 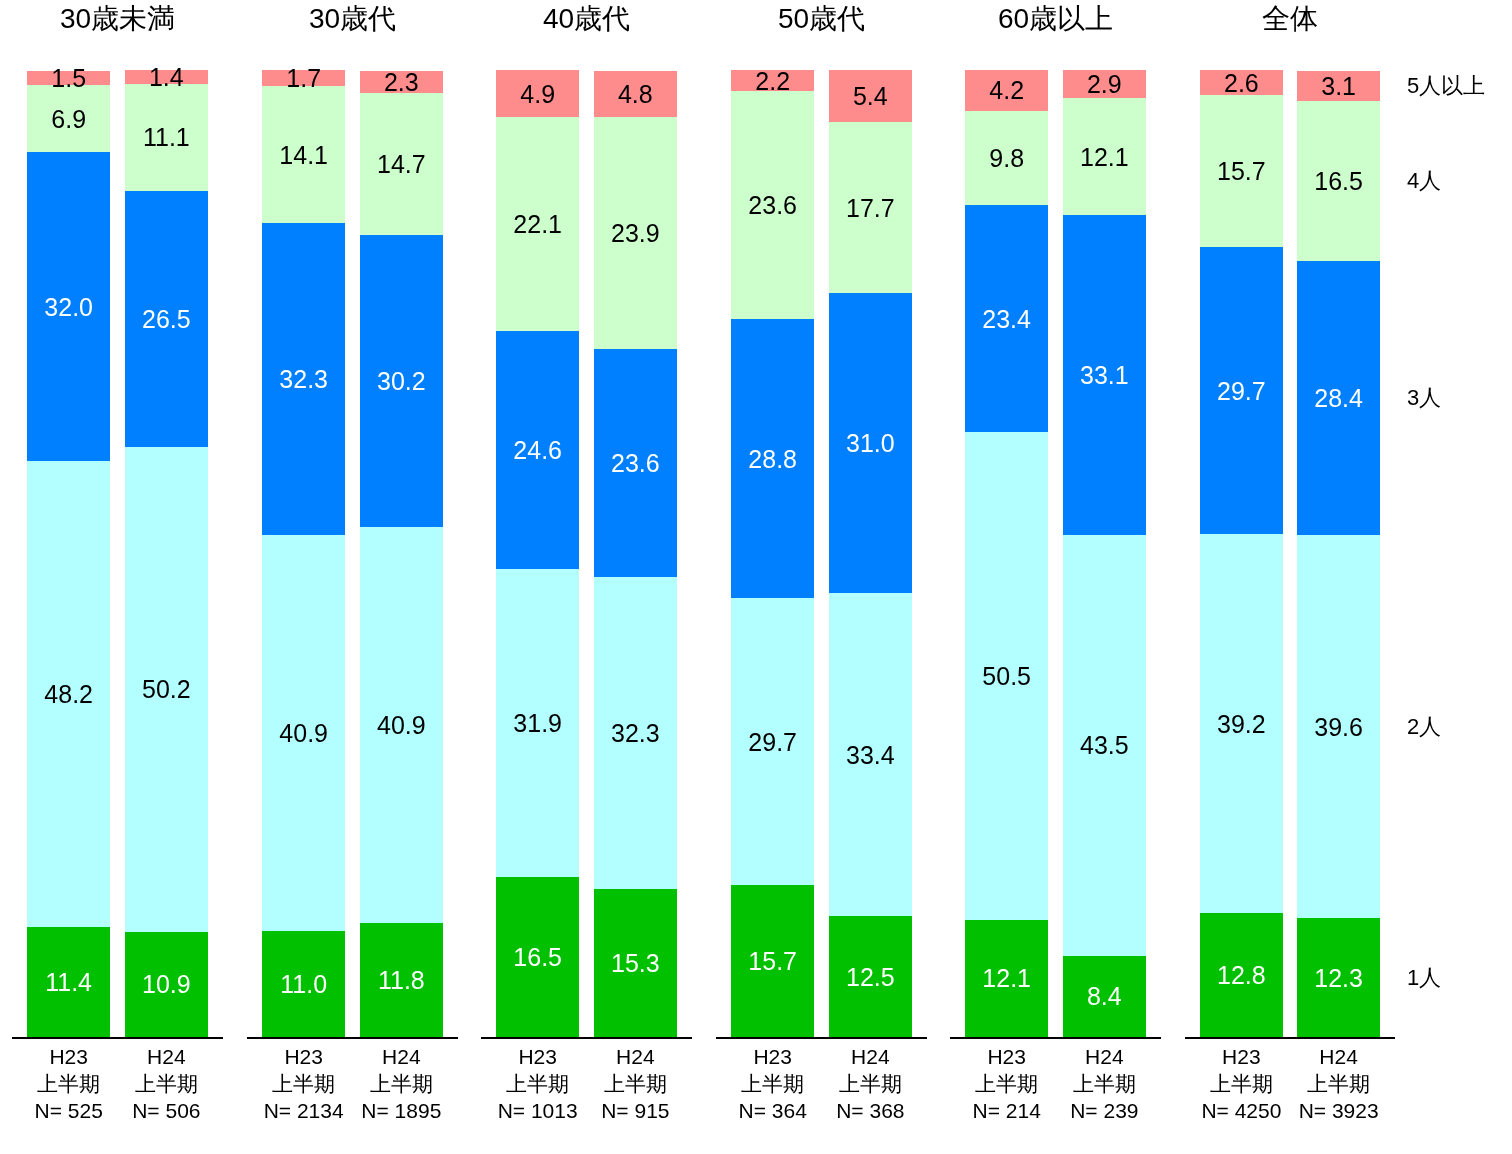 I want to click on data-label: 48.2, so click(x=68, y=694).